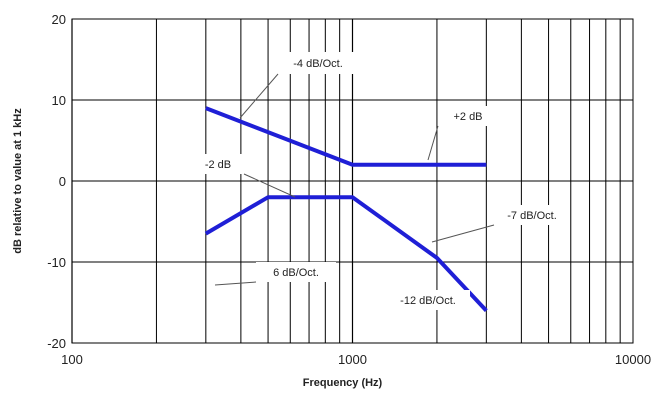 The width and height of the screenshot is (654, 396). I want to click on y-tick-label: -20, so click(56, 343).